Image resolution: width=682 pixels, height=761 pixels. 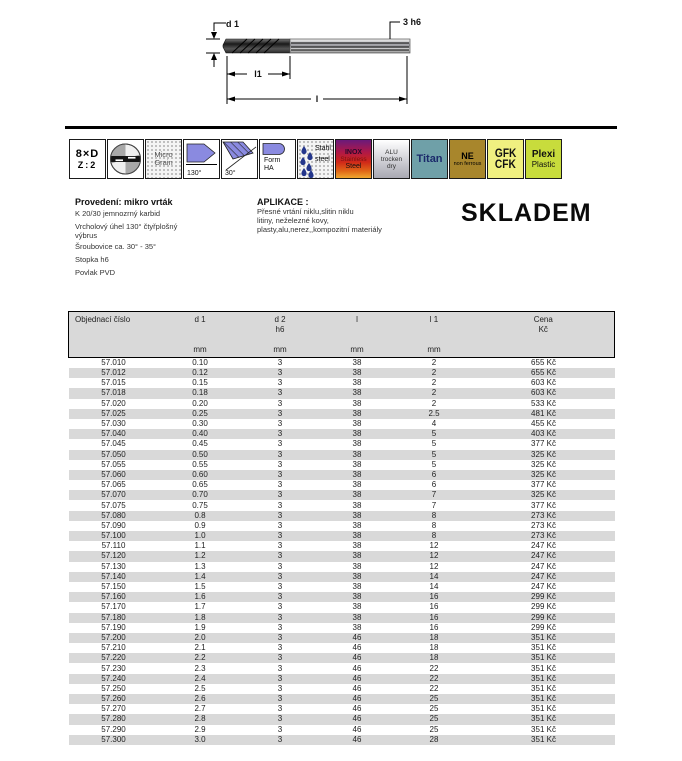 I want to click on table-cell: 0.50, so click(x=200, y=454).